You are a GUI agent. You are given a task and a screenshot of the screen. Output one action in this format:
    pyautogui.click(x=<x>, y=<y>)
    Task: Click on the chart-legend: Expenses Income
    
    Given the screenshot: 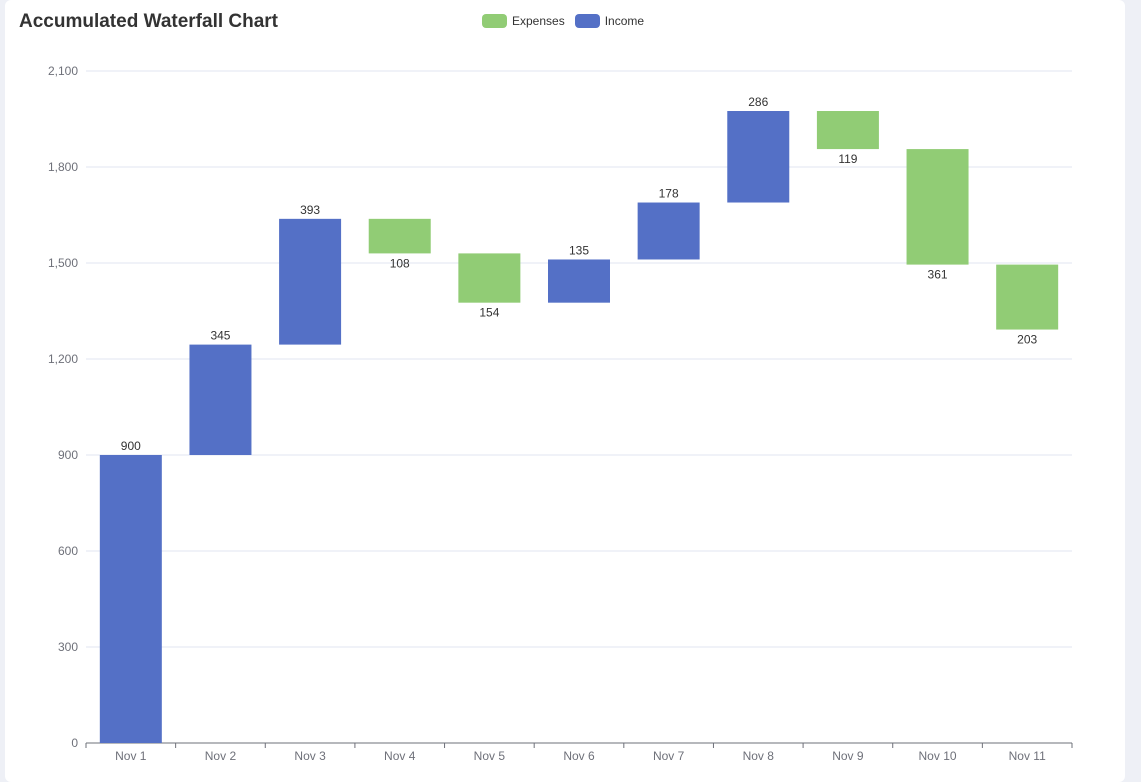 What is the action you would take?
    pyautogui.click(x=568, y=21)
    